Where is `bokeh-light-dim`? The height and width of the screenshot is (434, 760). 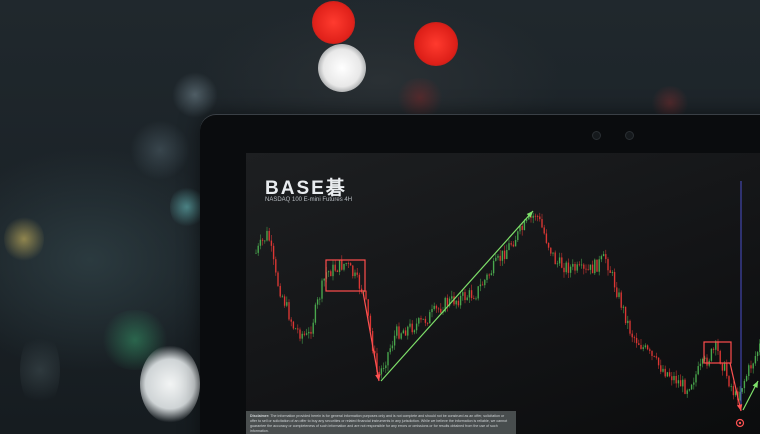
bokeh-light-dim is located at coordinates (40, 370).